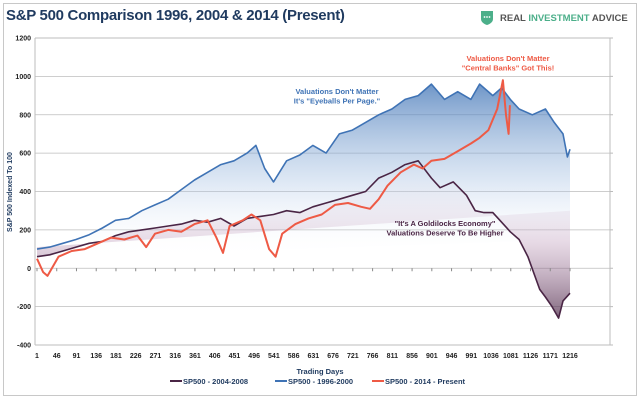  Describe the element at coordinates (24, 346) in the screenshot. I see `y-tick-label: -400` at that location.